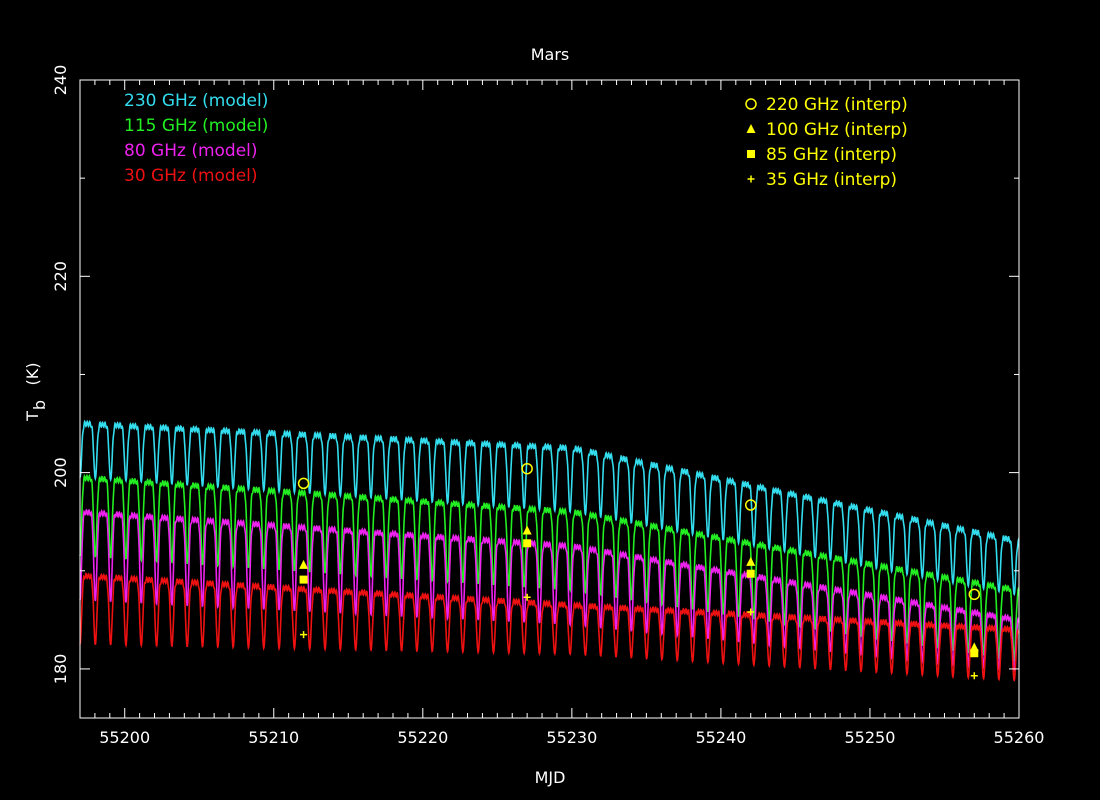  What do you see at coordinates (196, 101) in the screenshot?
I see `legend-model-item: 230 GHz (model)` at bounding box center [196, 101].